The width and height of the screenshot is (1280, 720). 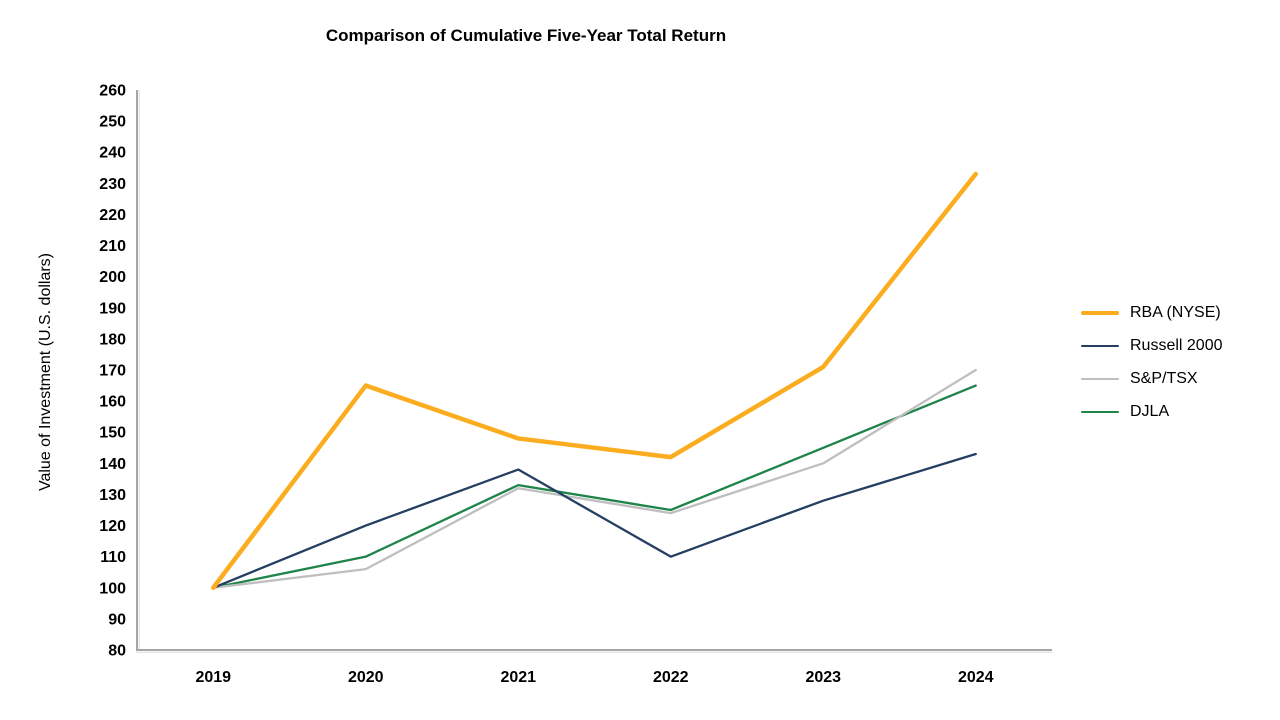 I want to click on legend-item-russell-2000: Russell 2000, so click(x=1152, y=346).